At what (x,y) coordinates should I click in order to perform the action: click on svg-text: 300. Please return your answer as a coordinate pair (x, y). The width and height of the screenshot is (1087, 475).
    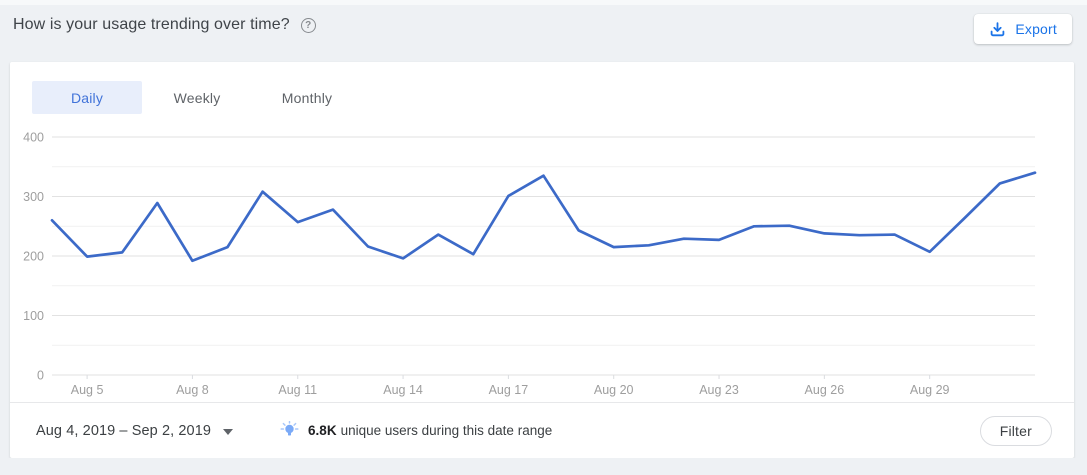
    Looking at the image, I should click on (33, 197).